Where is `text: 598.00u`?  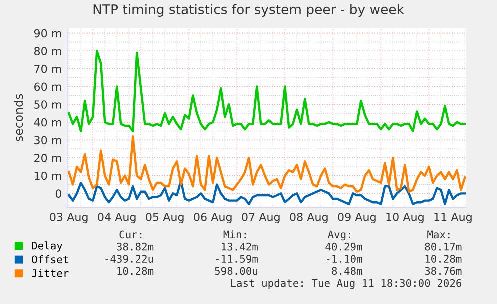
text: 598.00u is located at coordinates (236, 271).